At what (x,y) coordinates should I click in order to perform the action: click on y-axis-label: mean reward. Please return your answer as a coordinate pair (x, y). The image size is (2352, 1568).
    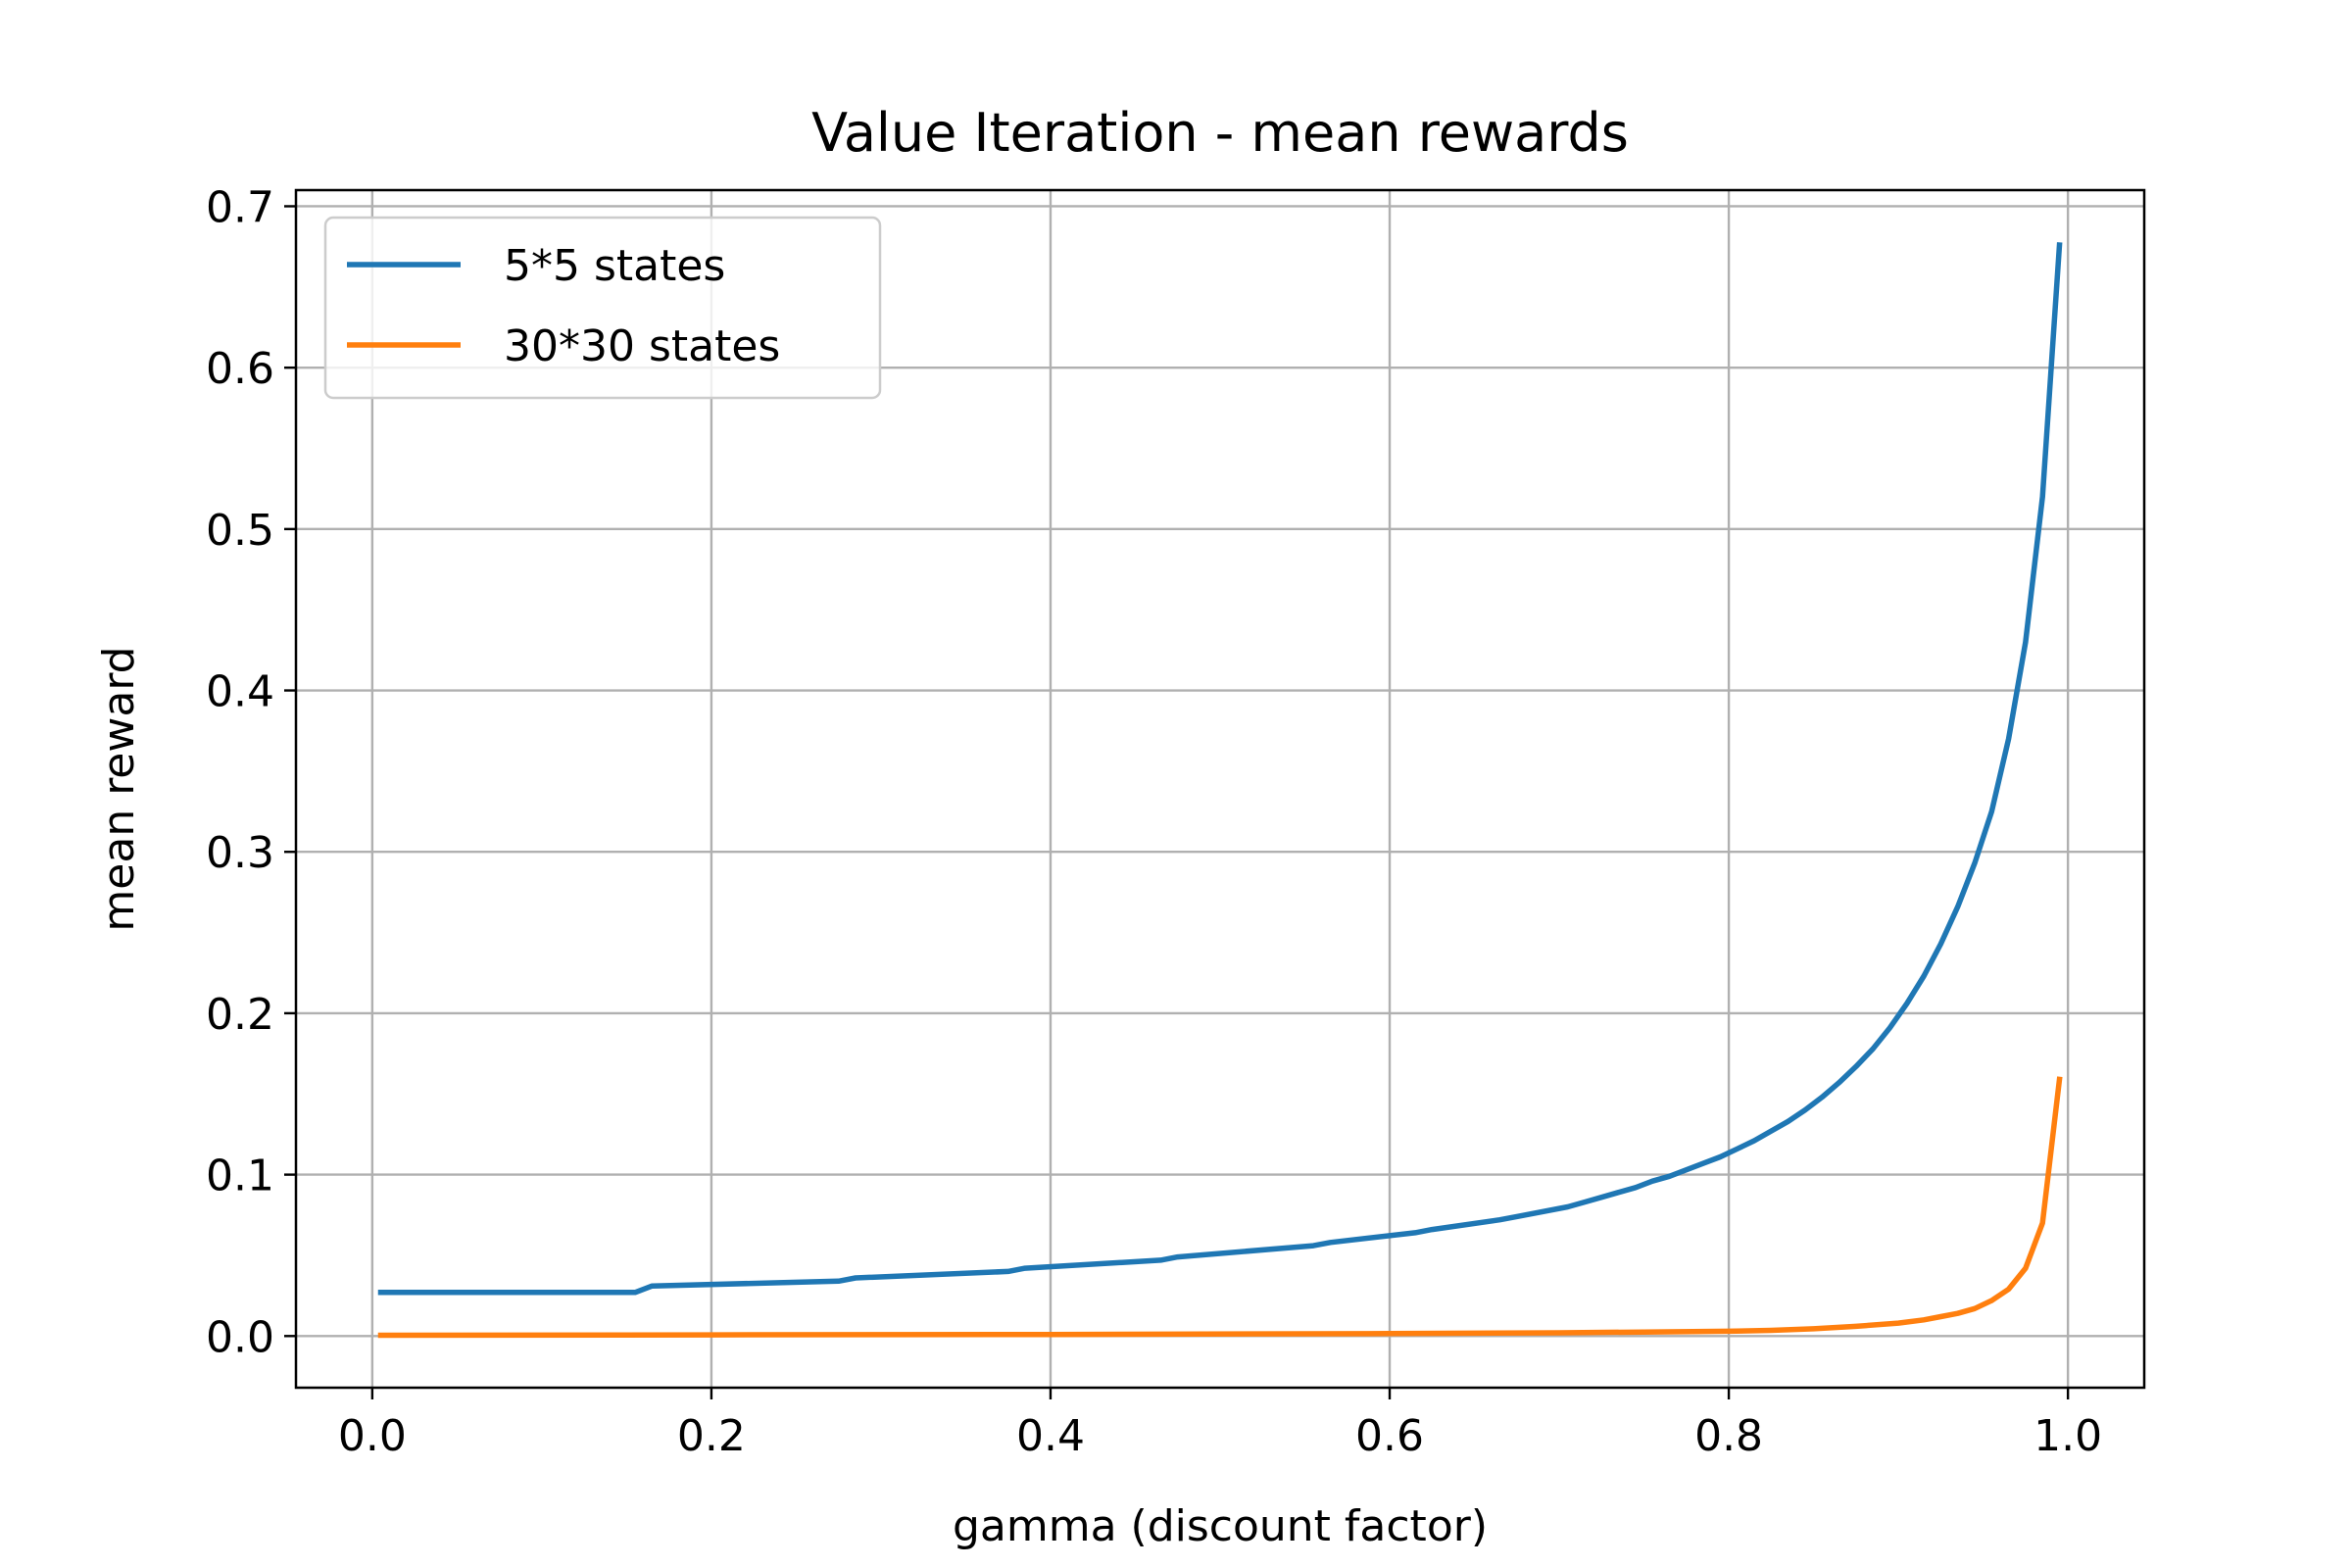
    Looking at the image, I should click on (119, 788).